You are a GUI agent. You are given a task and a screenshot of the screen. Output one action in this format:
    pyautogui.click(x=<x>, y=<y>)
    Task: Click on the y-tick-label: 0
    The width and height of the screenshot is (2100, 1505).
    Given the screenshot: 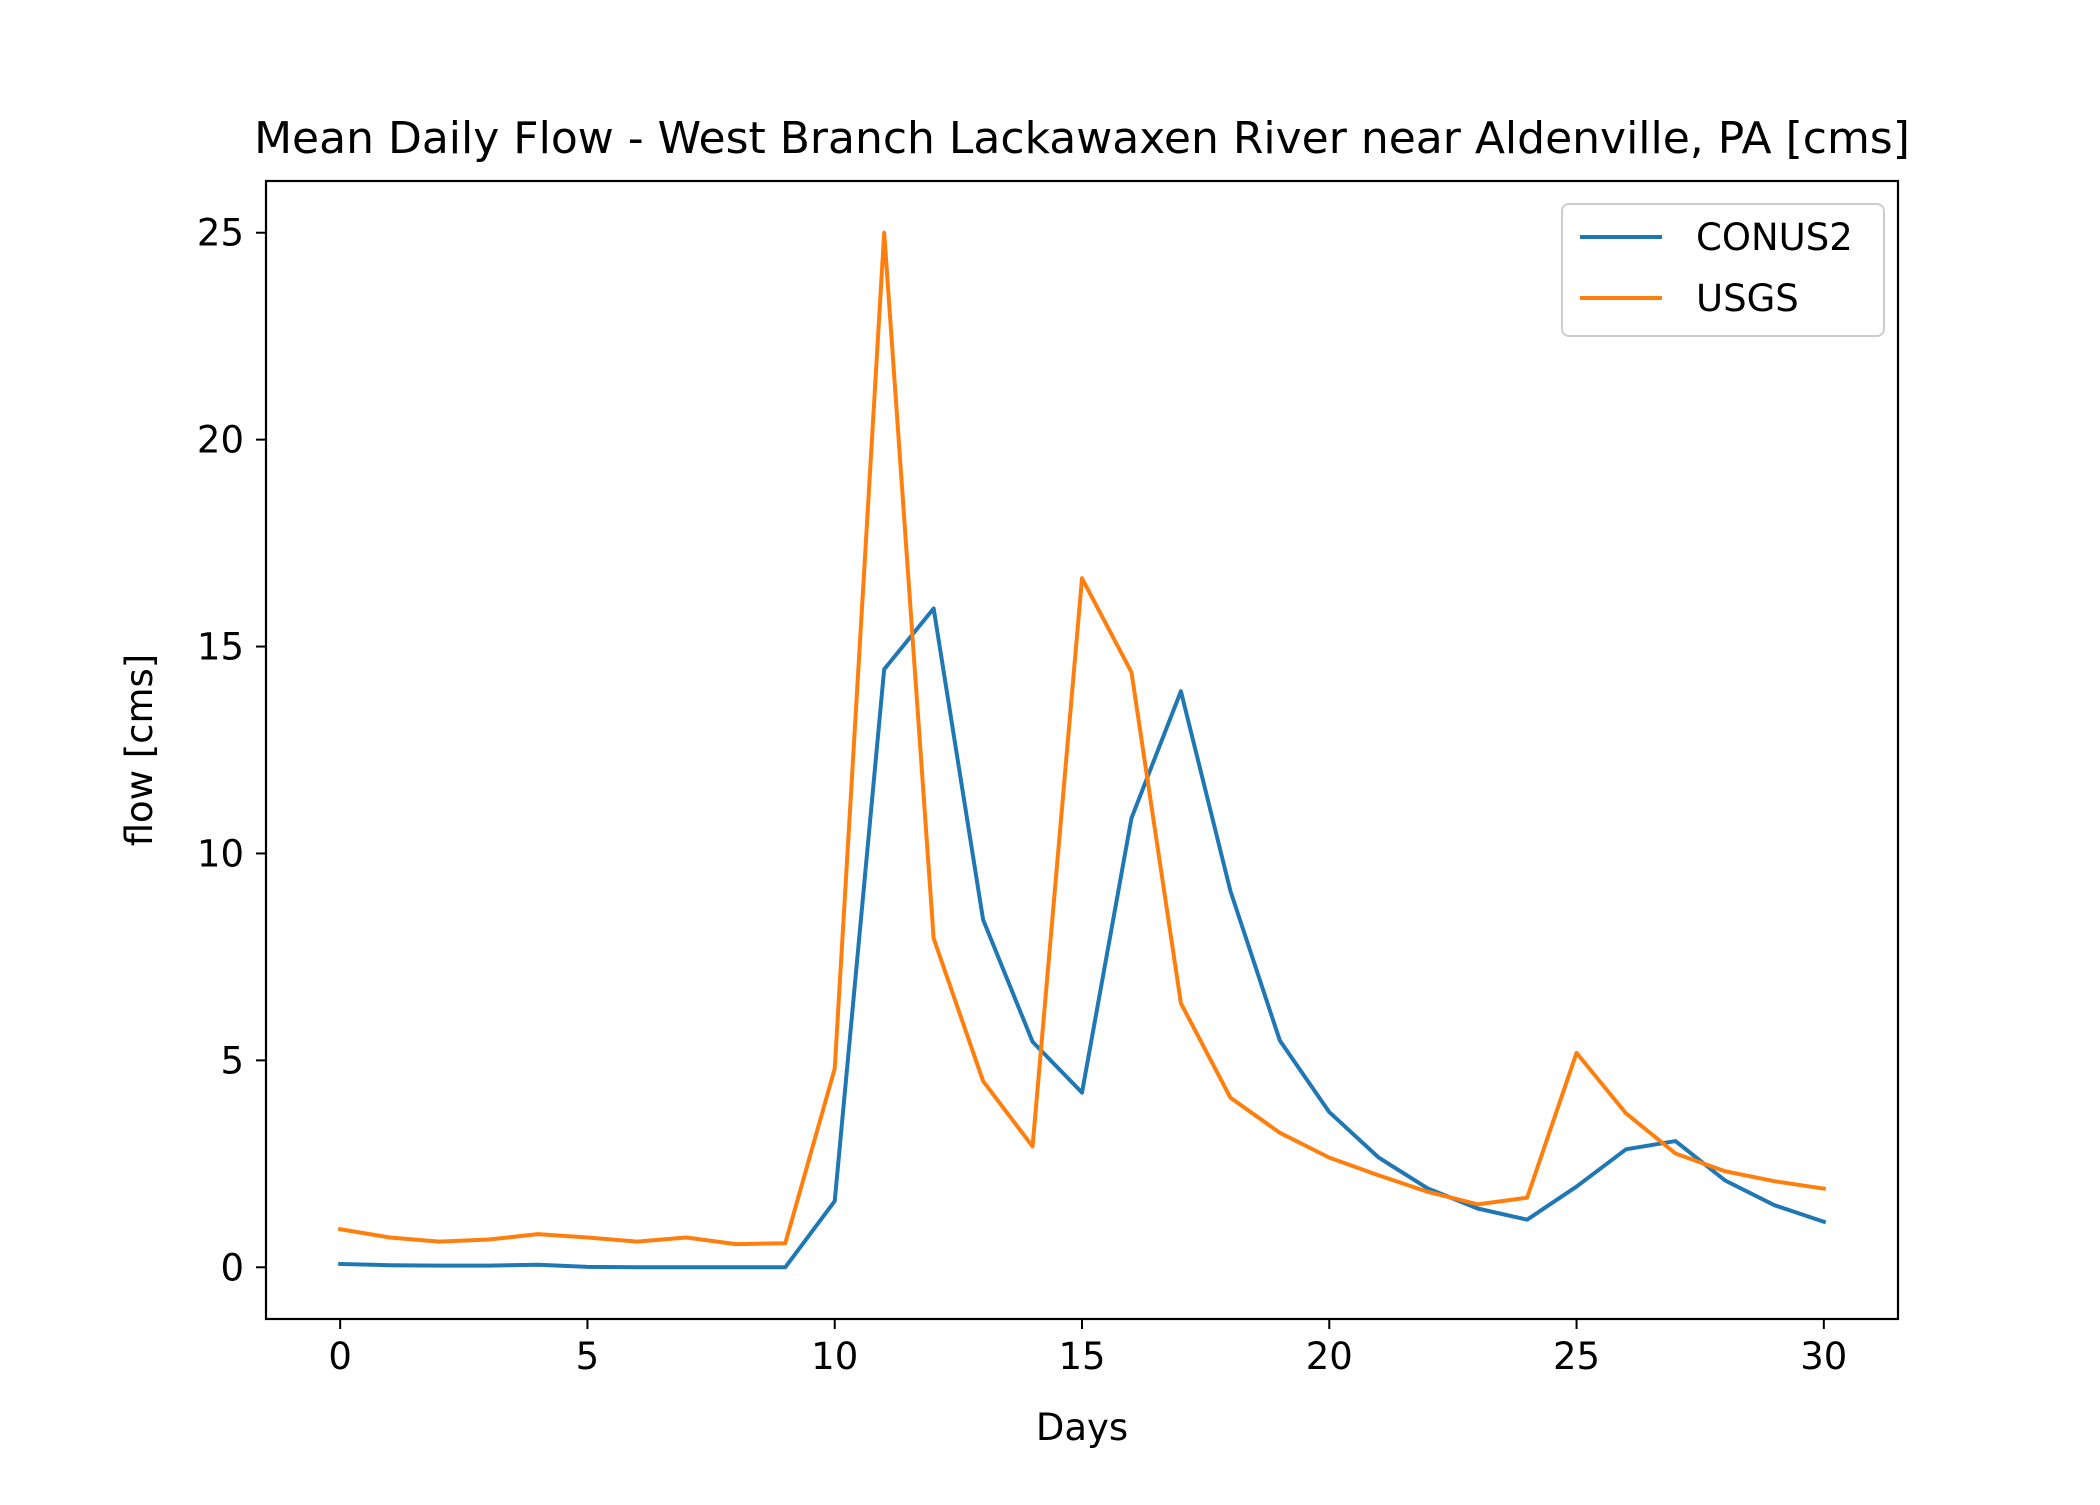 What is the action you would take?
    pyautogui.click(x=232, y=1267)
    